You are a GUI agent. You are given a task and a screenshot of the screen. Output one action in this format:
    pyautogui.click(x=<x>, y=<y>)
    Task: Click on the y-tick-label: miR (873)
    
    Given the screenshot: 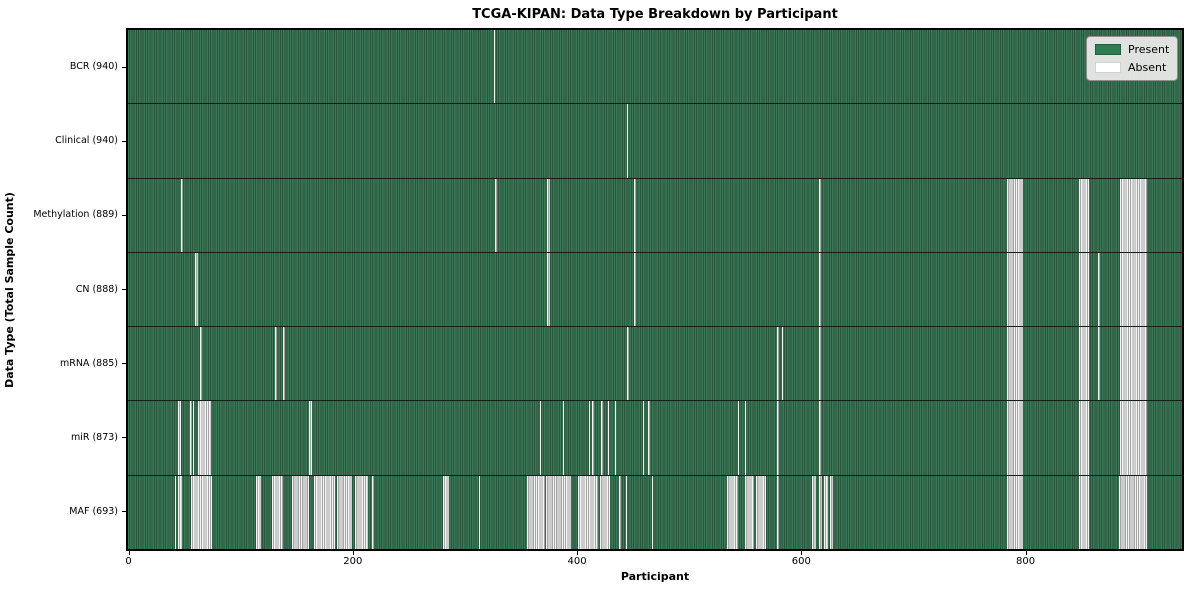 What is the action you would take?
    pyautogui.click(x=94, y=437)
    